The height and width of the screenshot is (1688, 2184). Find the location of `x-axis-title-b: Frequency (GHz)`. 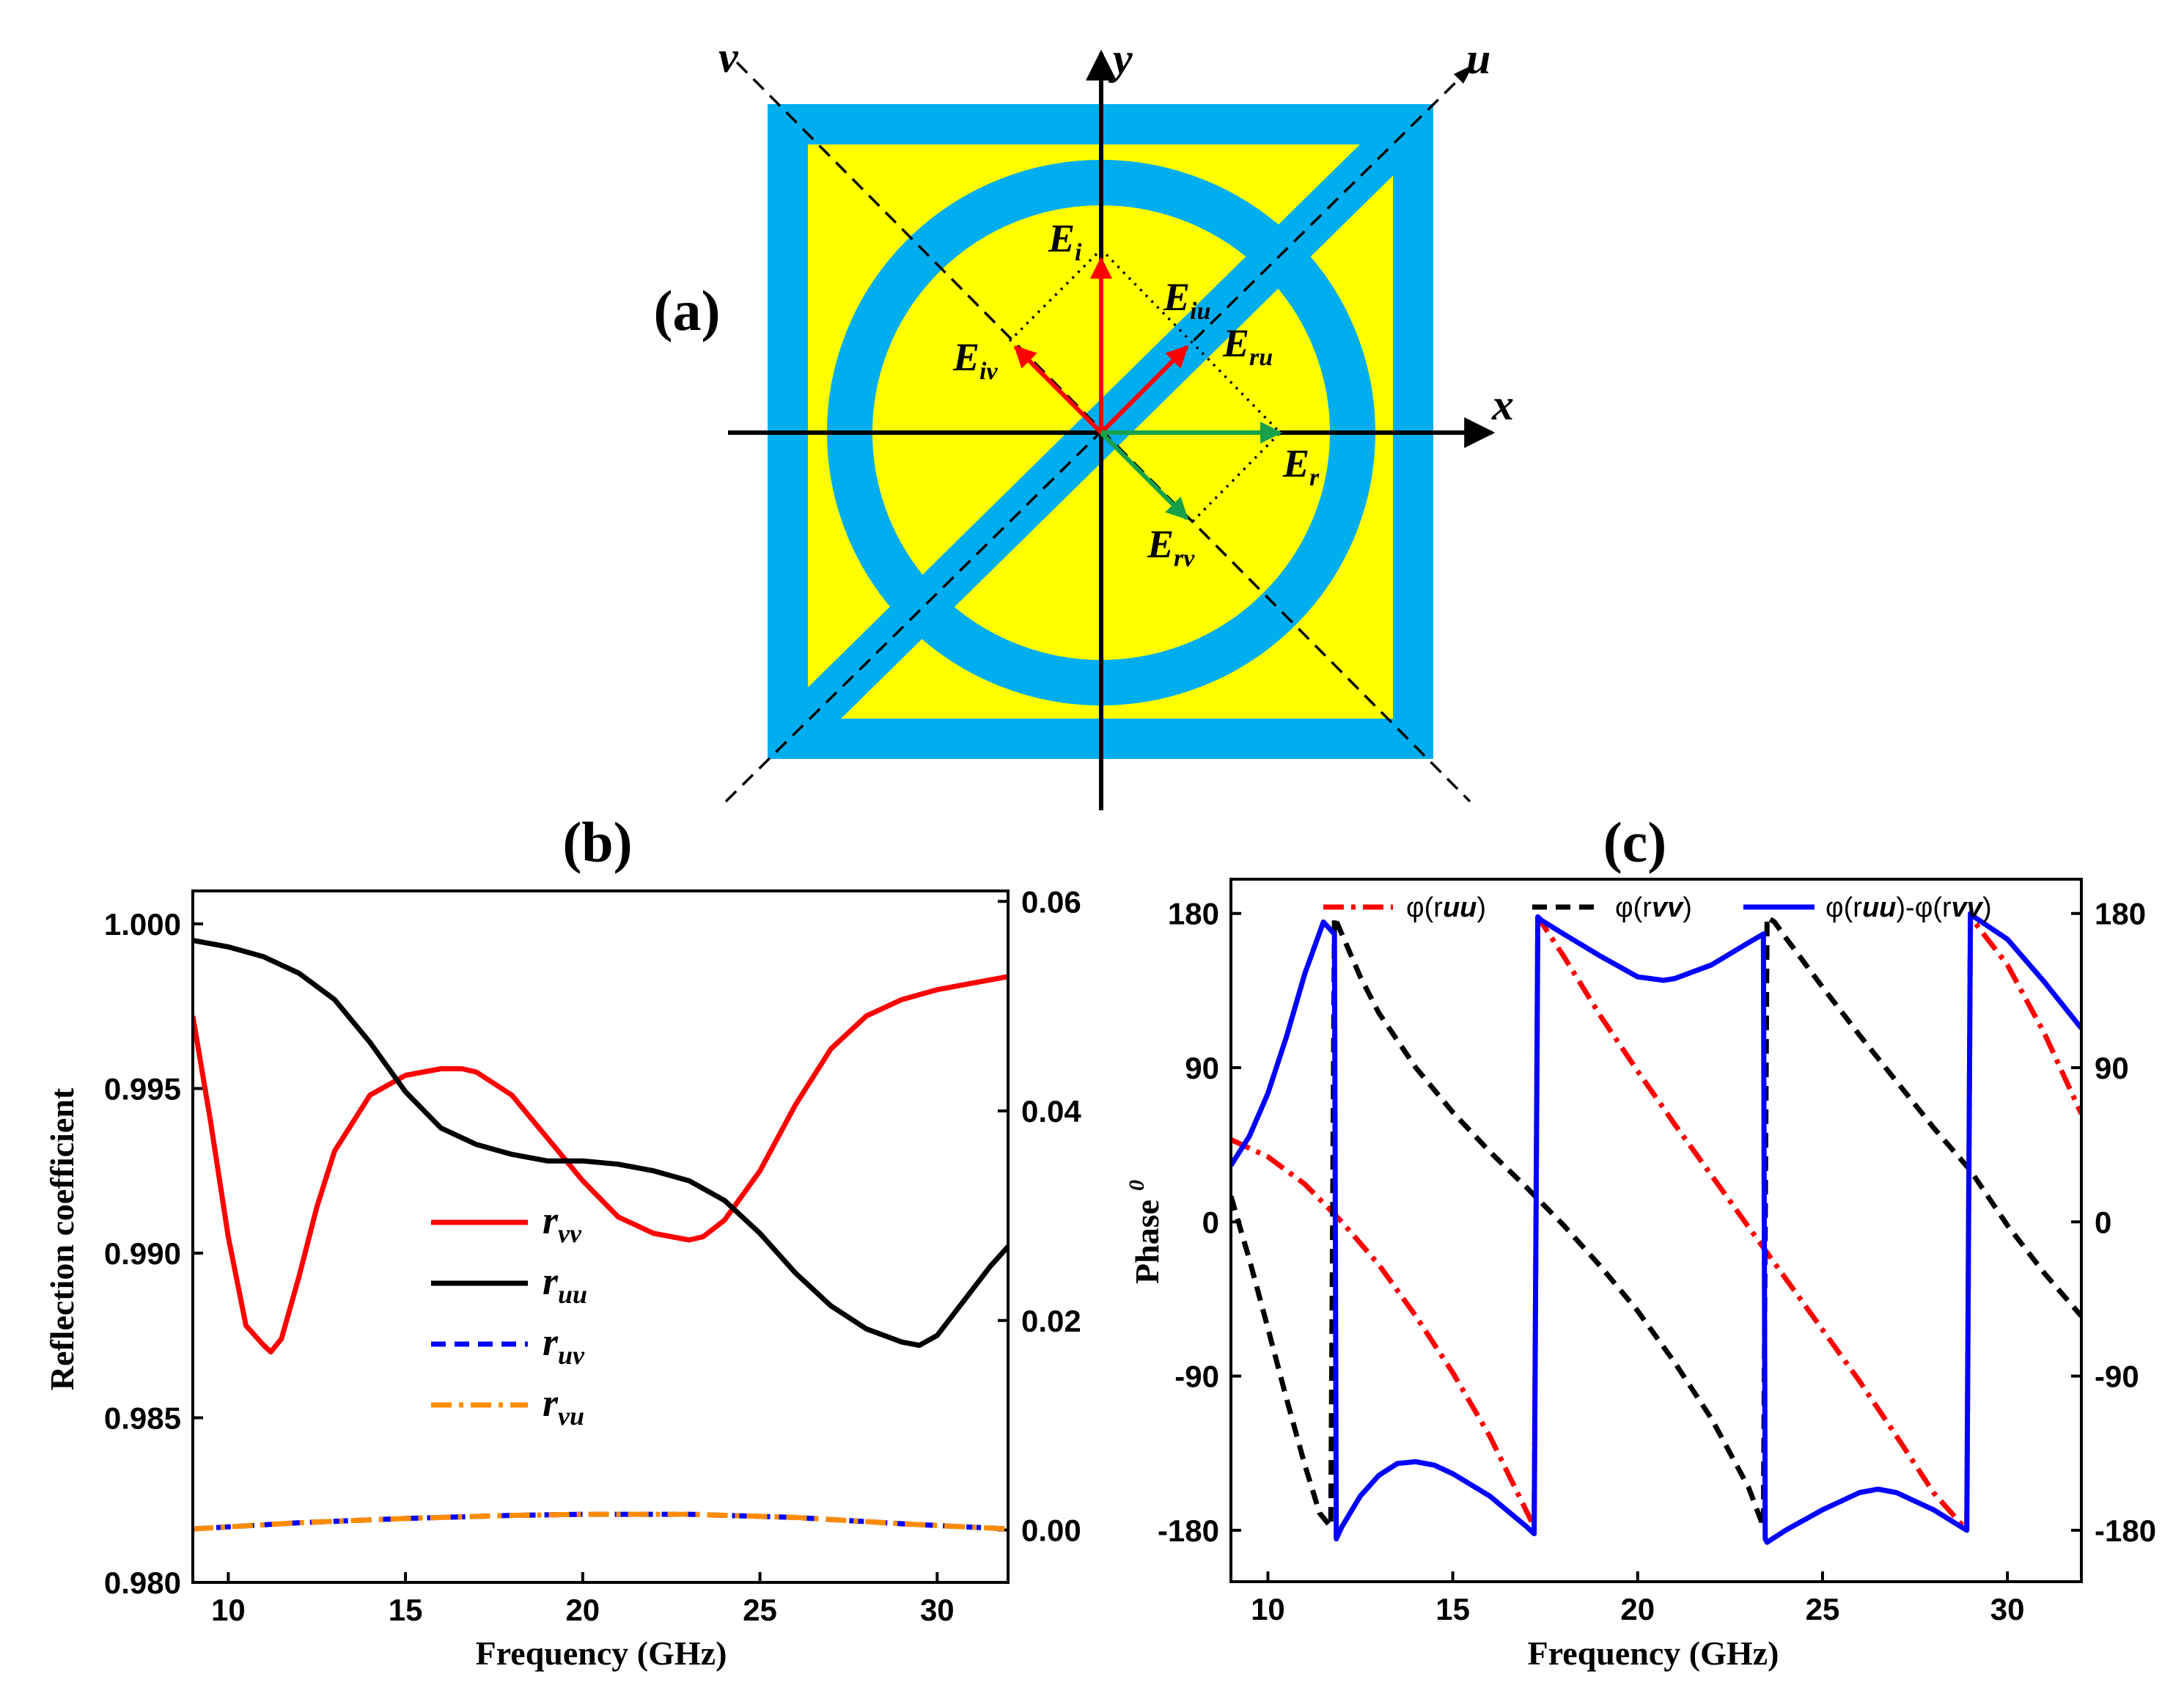

x-axis-title-b: Frequency (GHz) is located at coordinates (601, 1653).